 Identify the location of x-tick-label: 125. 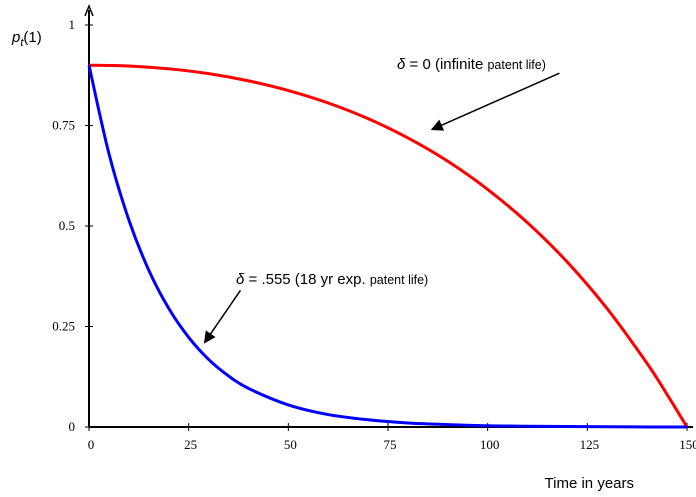
(590, 444).